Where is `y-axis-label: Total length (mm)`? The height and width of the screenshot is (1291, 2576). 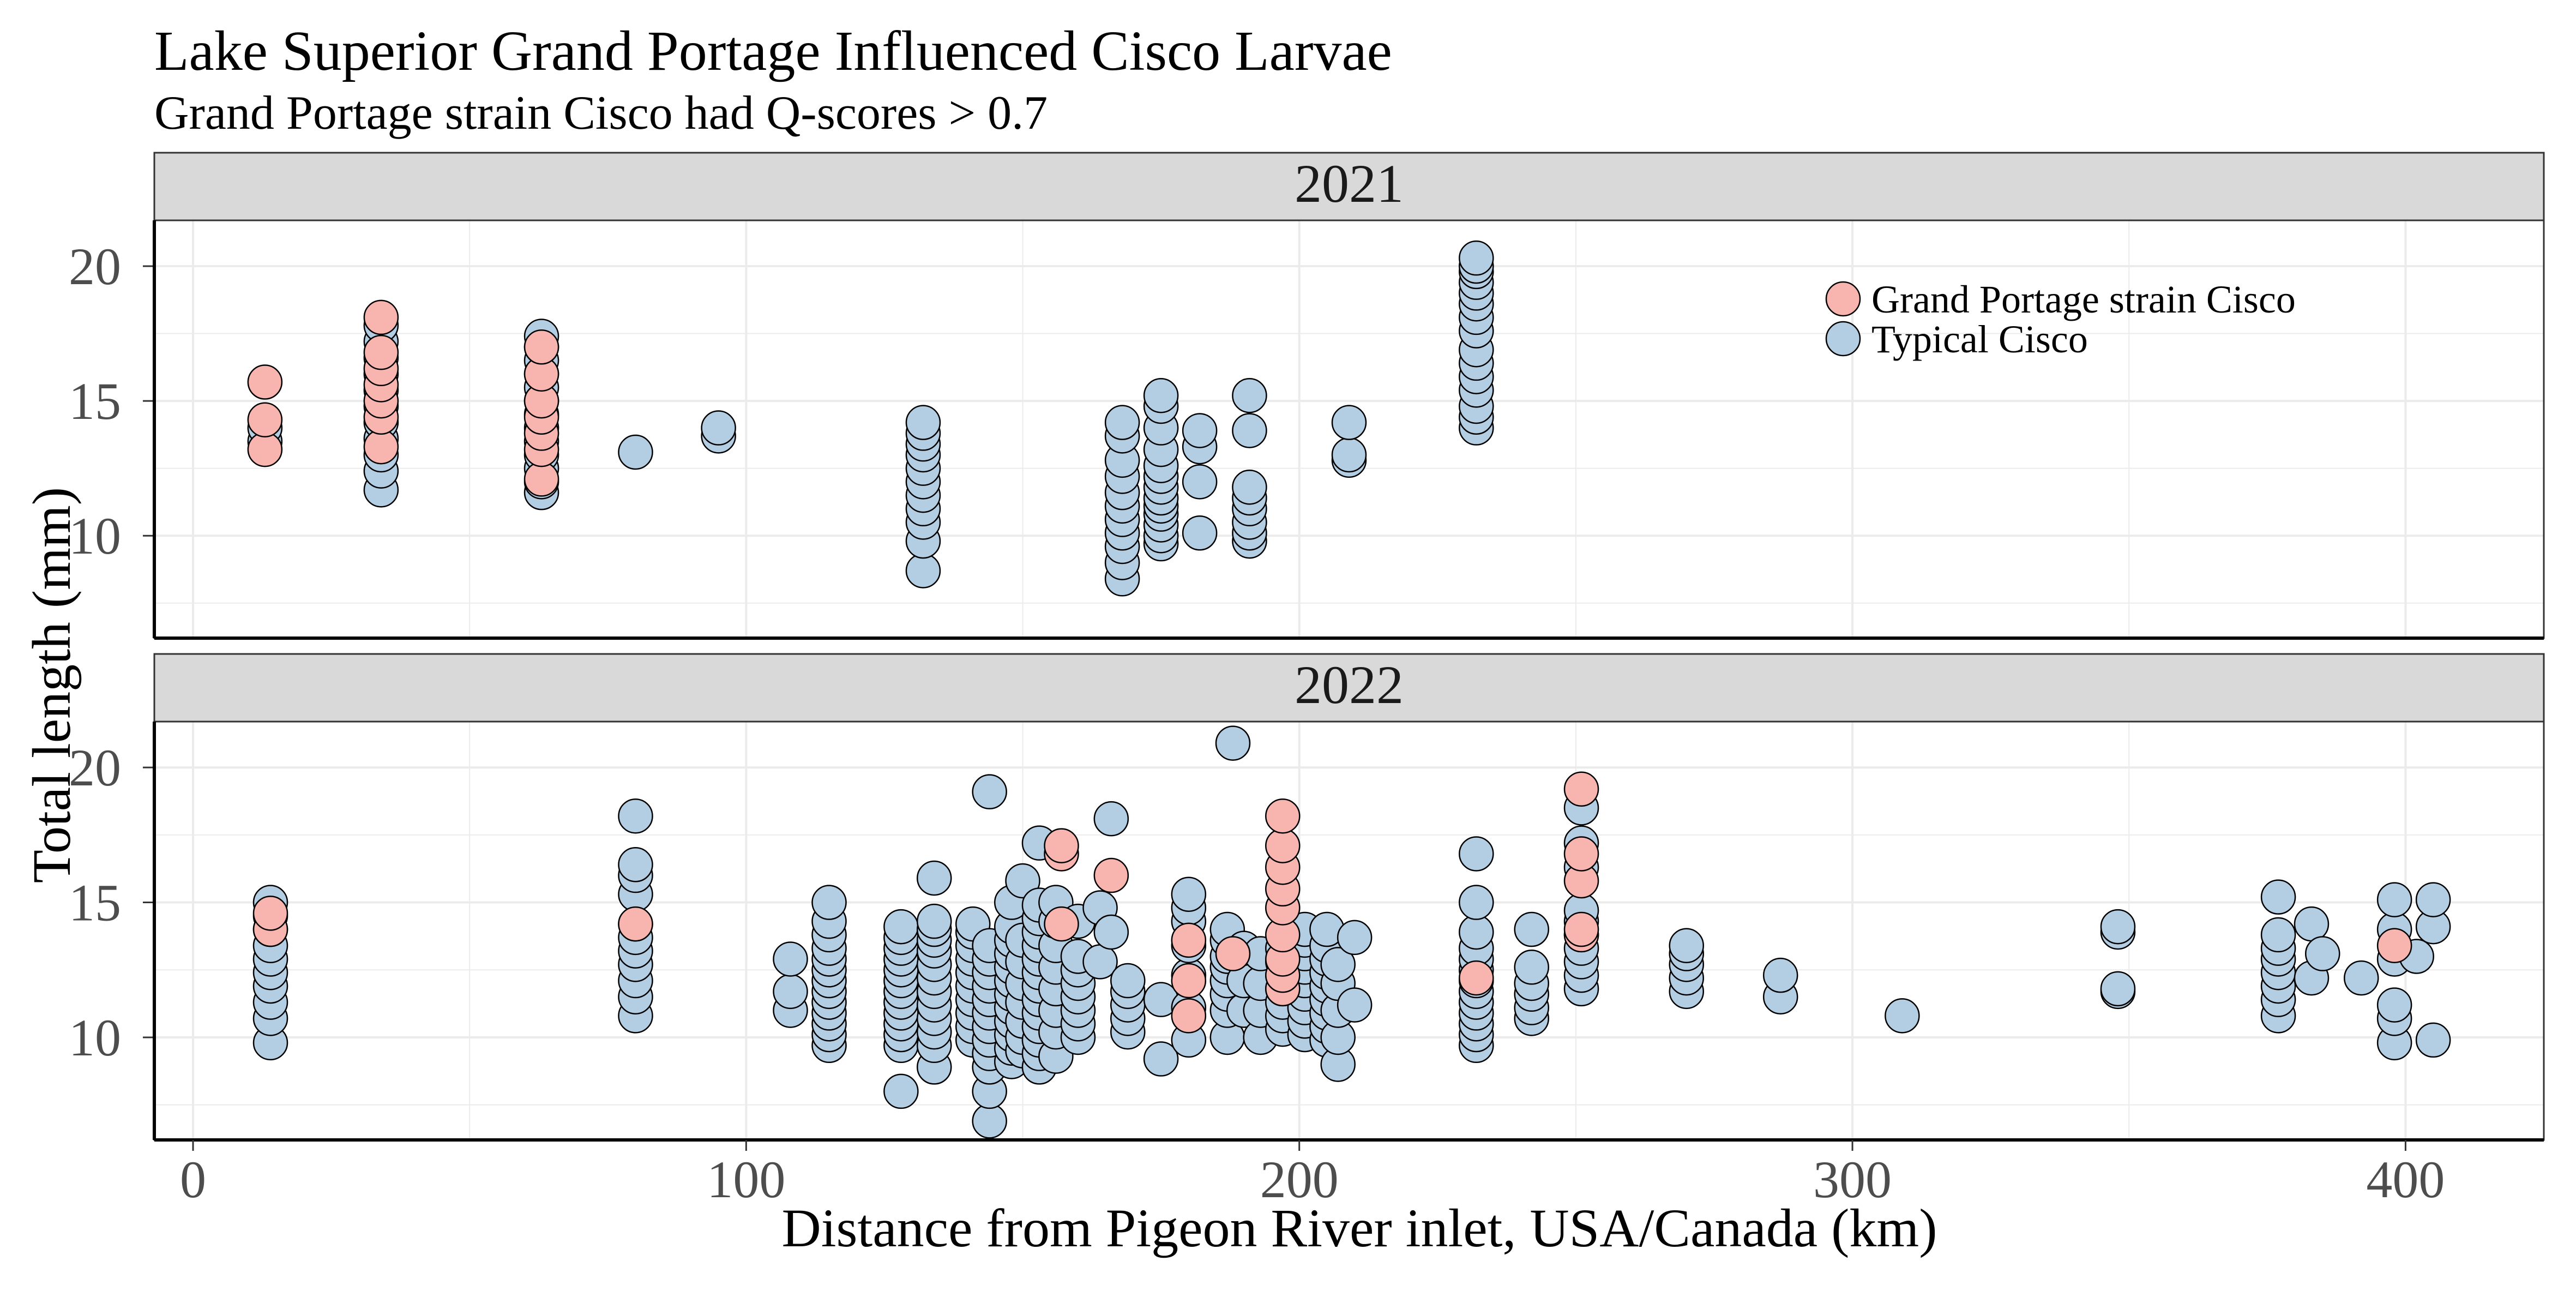
y-axis-label: Total length (mm) is located at coordinates (51, 685).